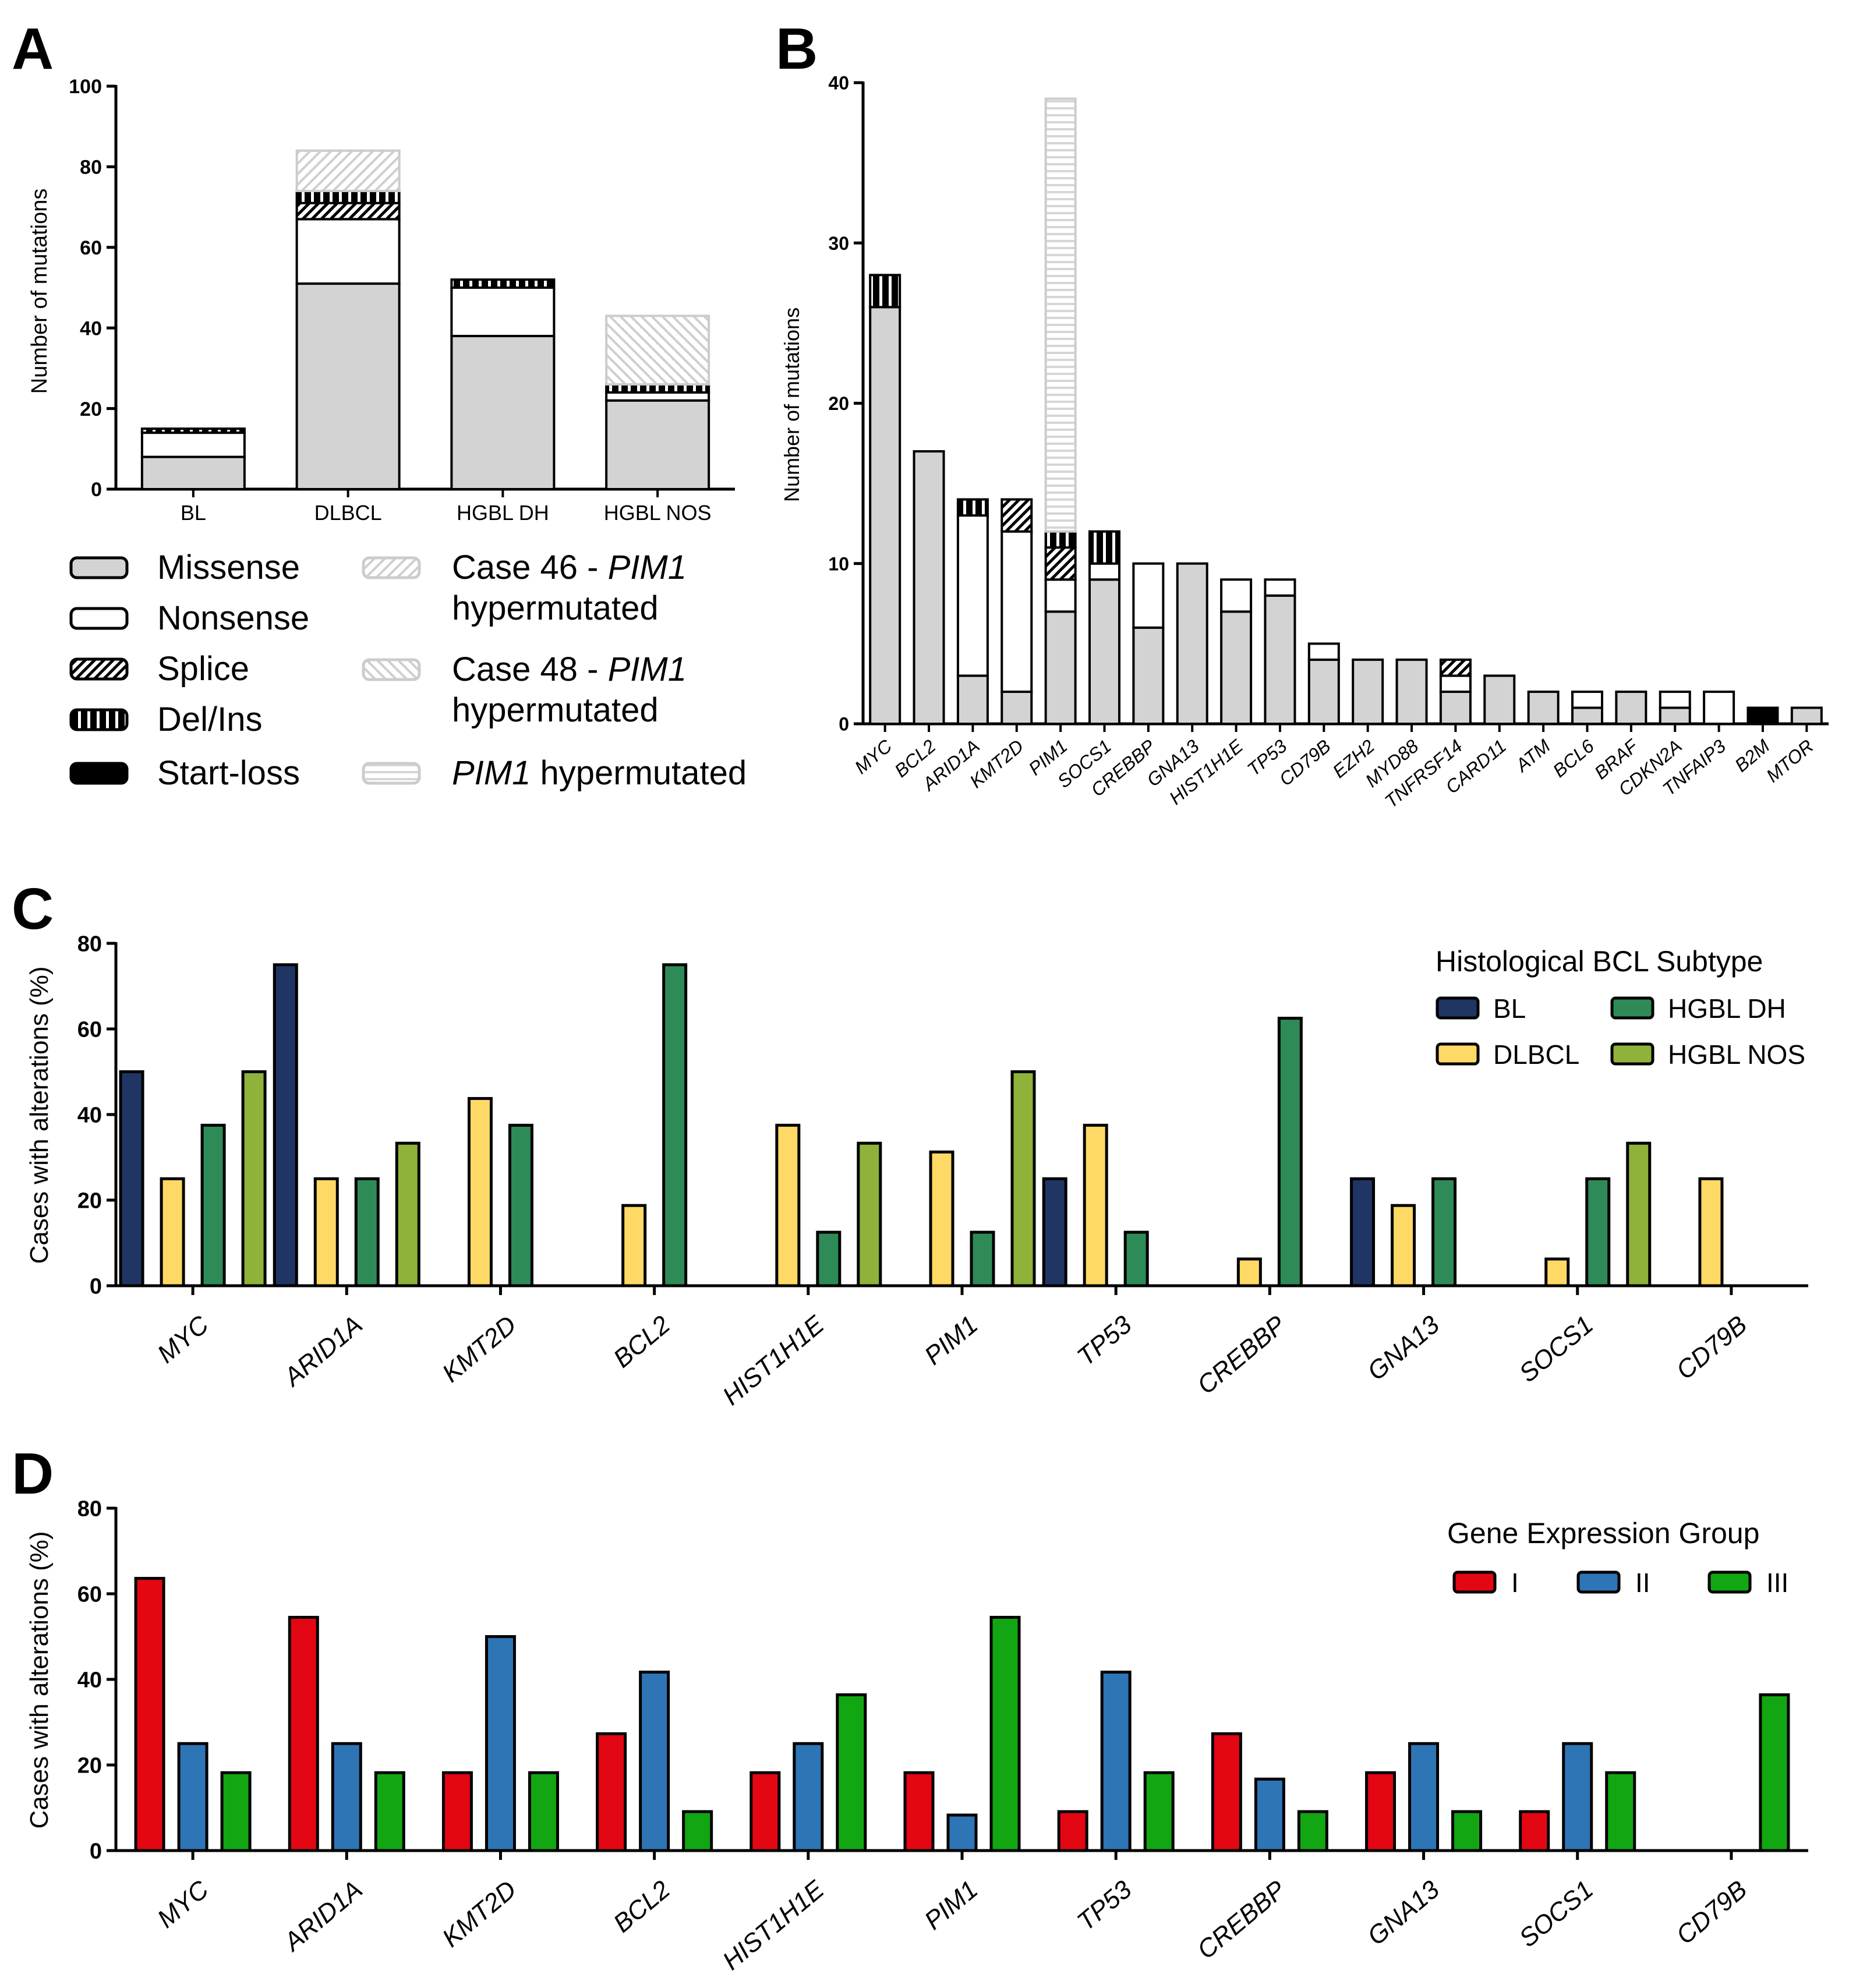 The width and height of the screenshot is (1849, 1988). I want to click on panel-c-bar-cd79b-dlbcl, so click(1711, 1232).